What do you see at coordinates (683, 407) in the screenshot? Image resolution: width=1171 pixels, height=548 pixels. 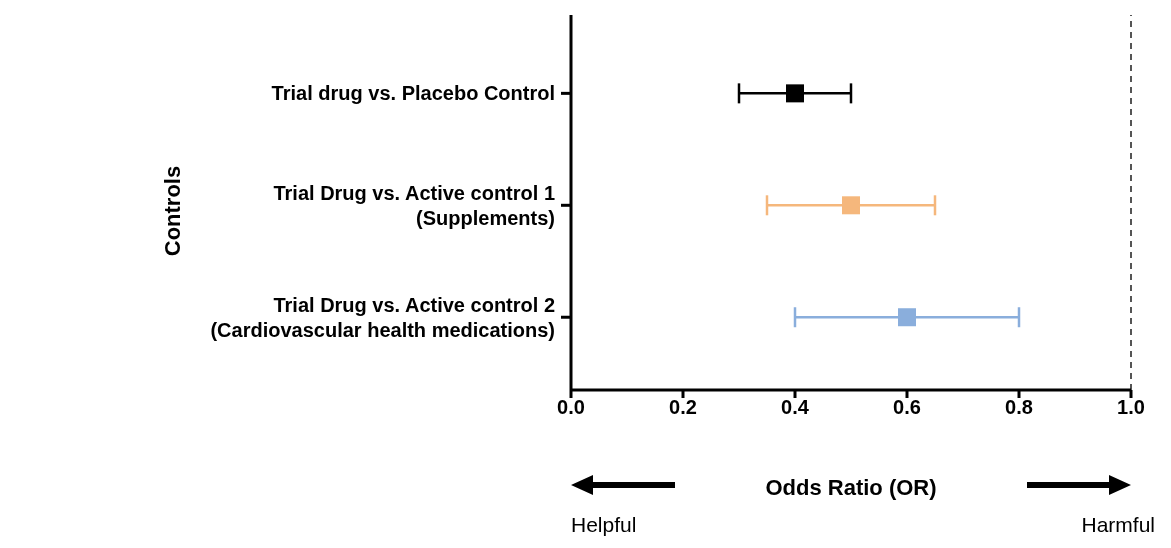 I see `x-tick-label: 0.2` at bounding box center [683, 407].